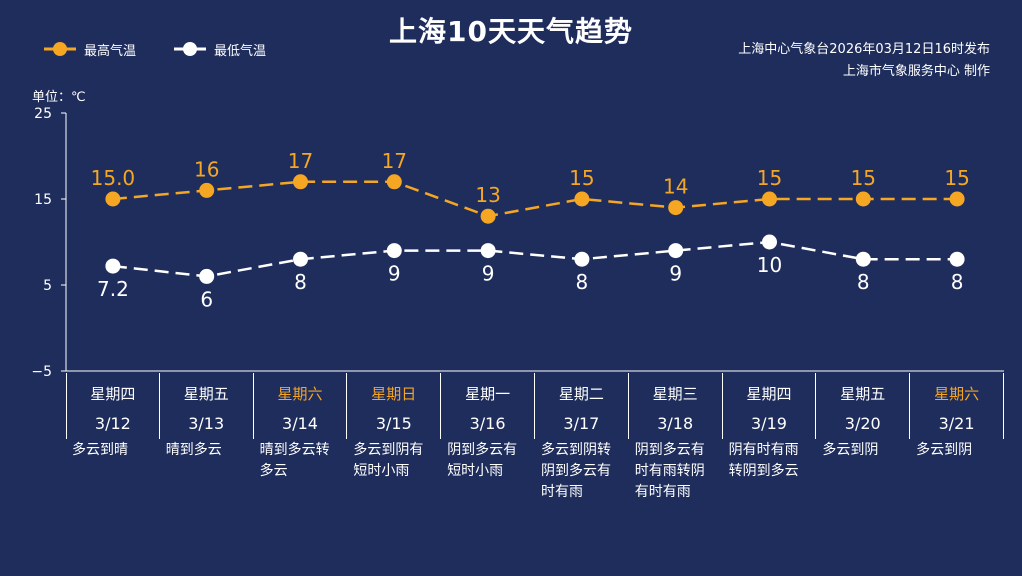 The image size is (1022, 576). What do you see at coordinates (487, 195) in the screenshot?
I see `high-temp-label: 13` at bounding box center [487, 195].